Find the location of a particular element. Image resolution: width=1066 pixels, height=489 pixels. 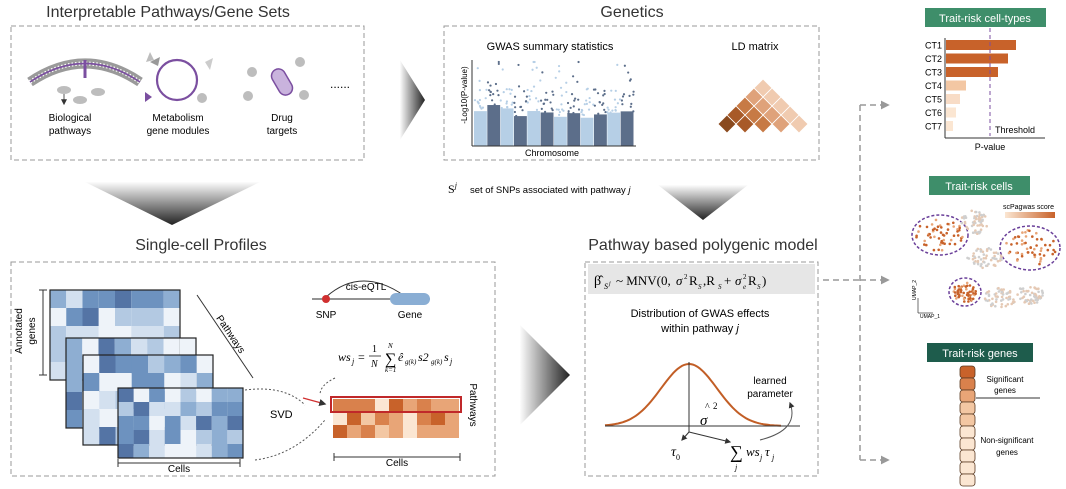

pathways-diag-label: Pathways is located at coordinates (229, 335).